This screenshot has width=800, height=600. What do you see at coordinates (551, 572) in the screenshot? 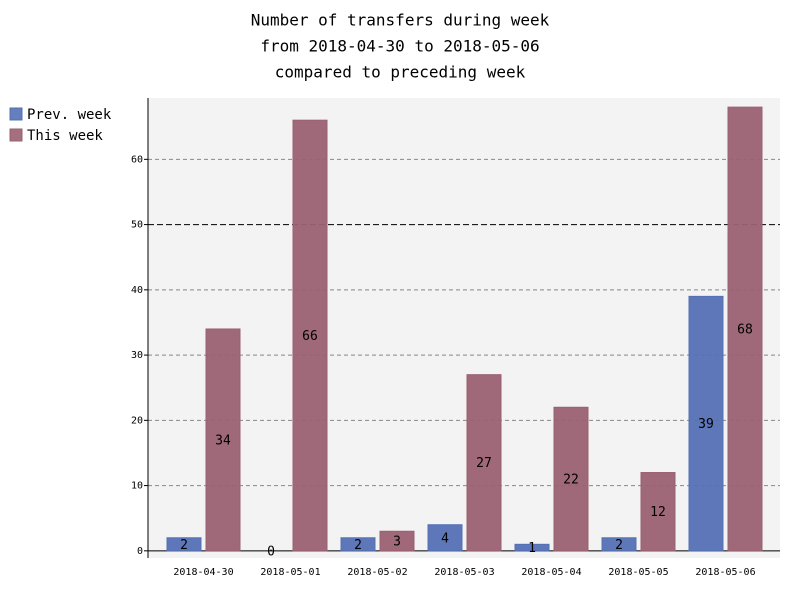
I see `x-tick-label: 2018-05-04` at bounding box center [551, 572].